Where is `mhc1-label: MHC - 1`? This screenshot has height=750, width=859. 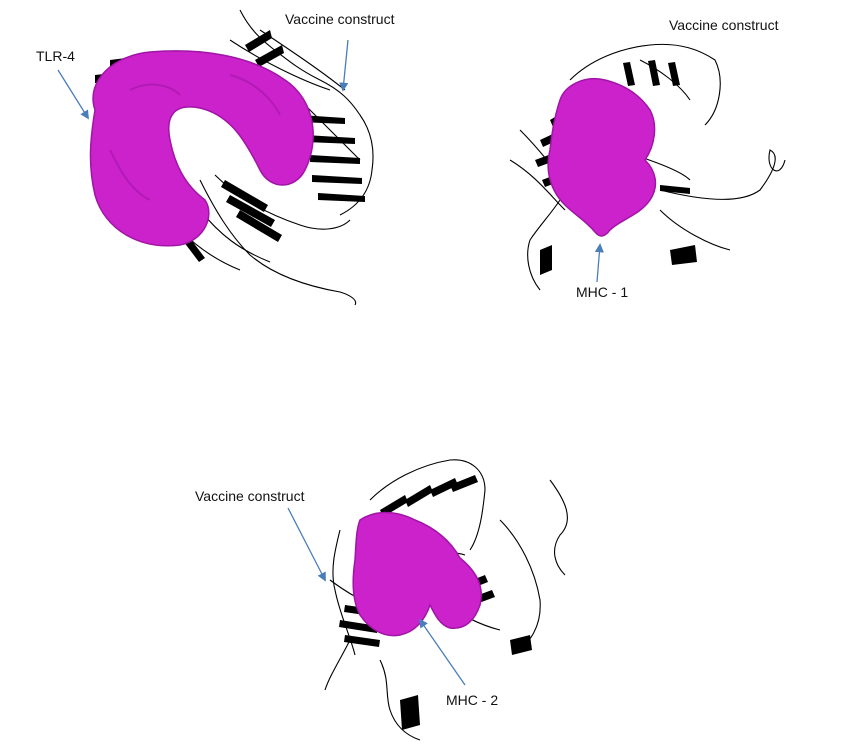 mhc1-label: MHC - 1 is located at coordinates (602, 292).